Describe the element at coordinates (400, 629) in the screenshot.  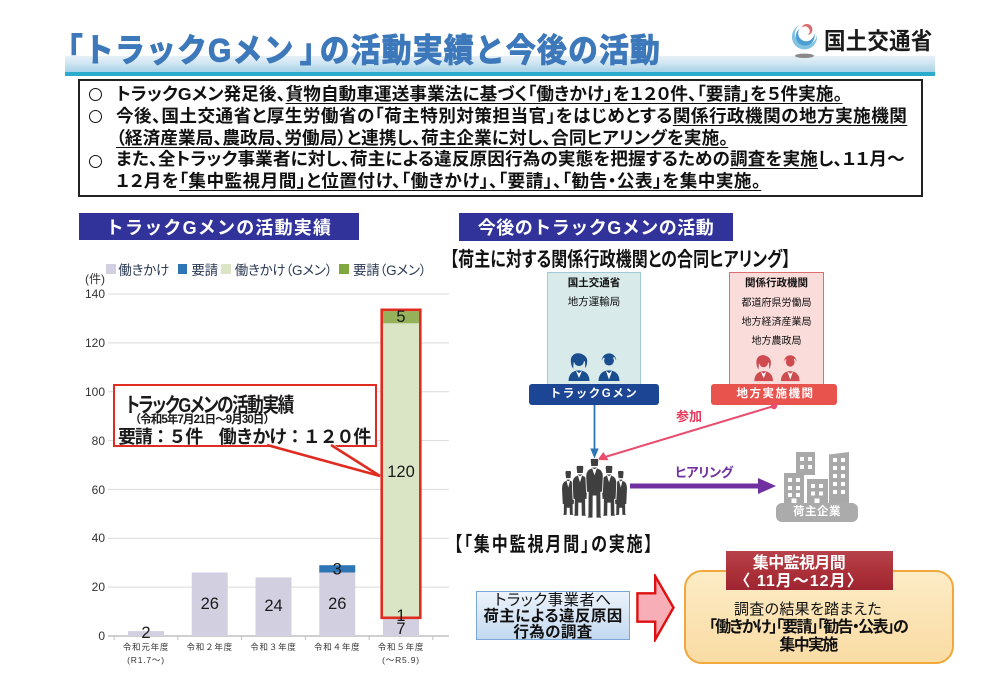
I see `svg-text: 7` at that location.